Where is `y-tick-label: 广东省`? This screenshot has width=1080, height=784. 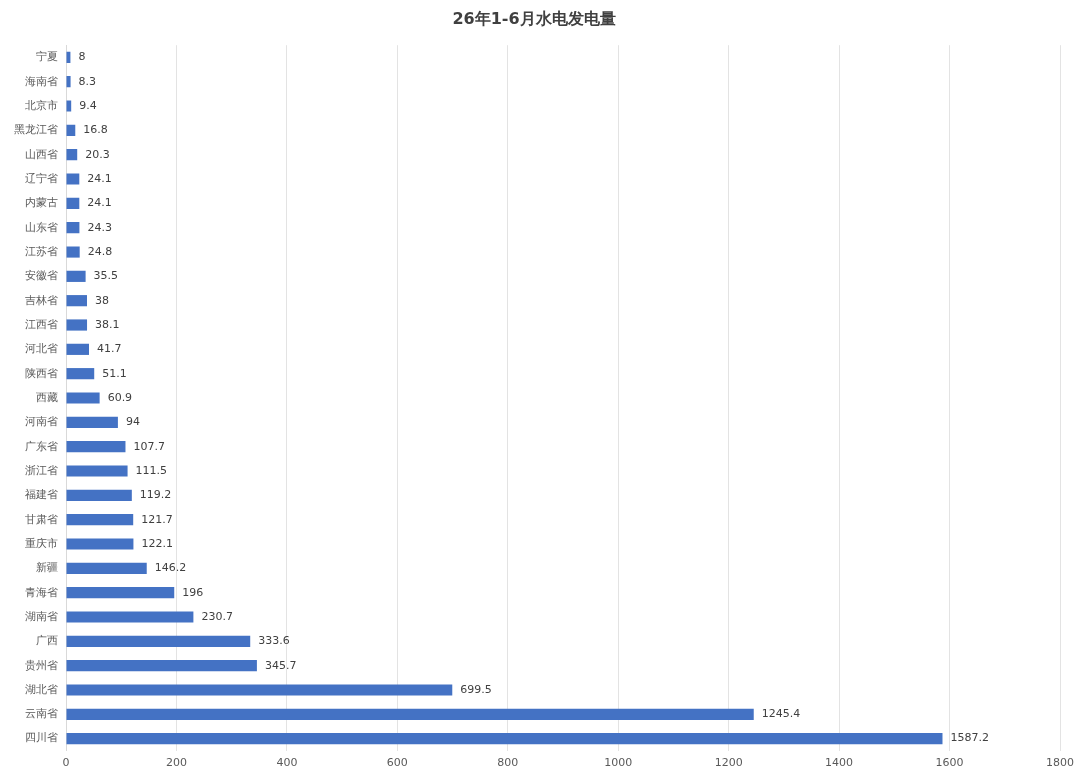 y-tick-label: 广东省 is located at coordinates (41, 446).